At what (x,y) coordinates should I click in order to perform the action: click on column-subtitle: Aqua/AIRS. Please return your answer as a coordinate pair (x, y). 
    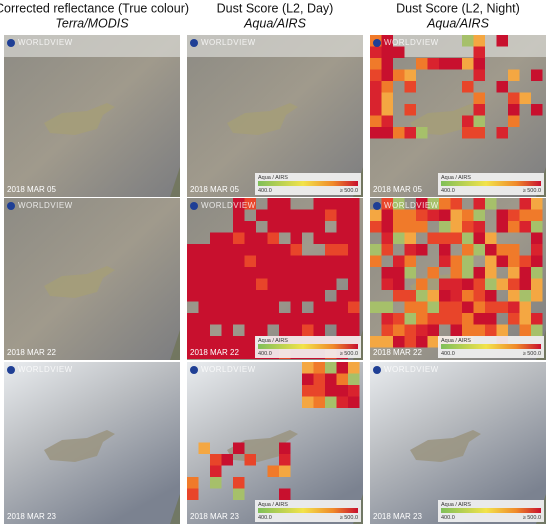
    Looking at the image, I should click on (458, 23).